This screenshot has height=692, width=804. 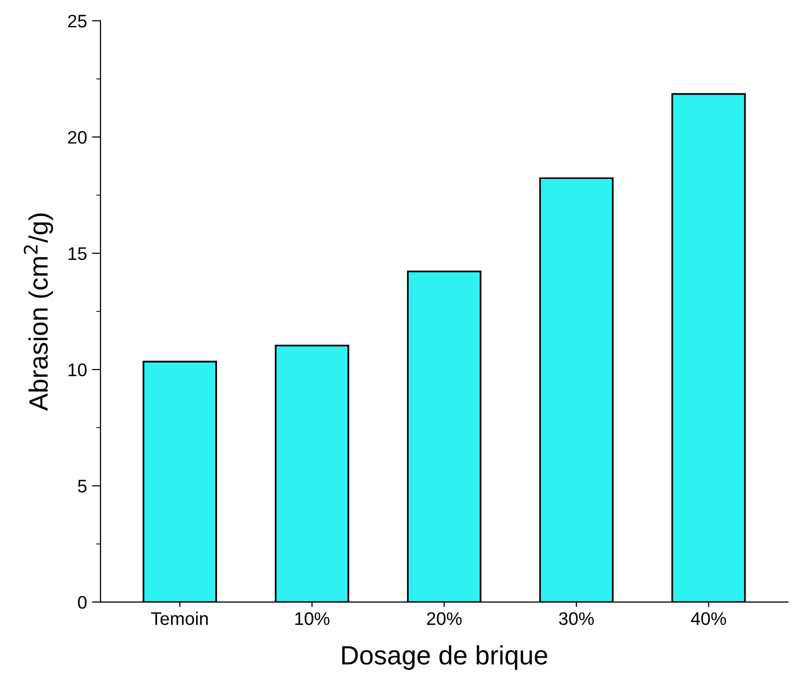 I want to click on y-tick-label: 20, so click(x=77, y=137).